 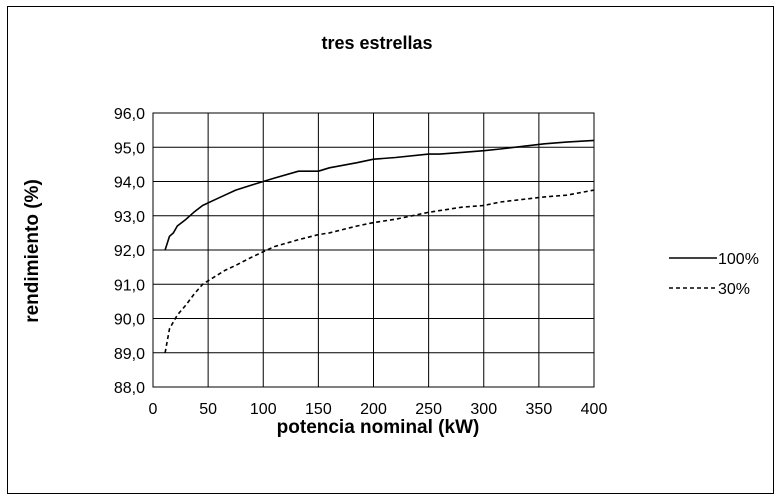 I want to click on y-tick-label: 92,0, so click(x=129, y=251).